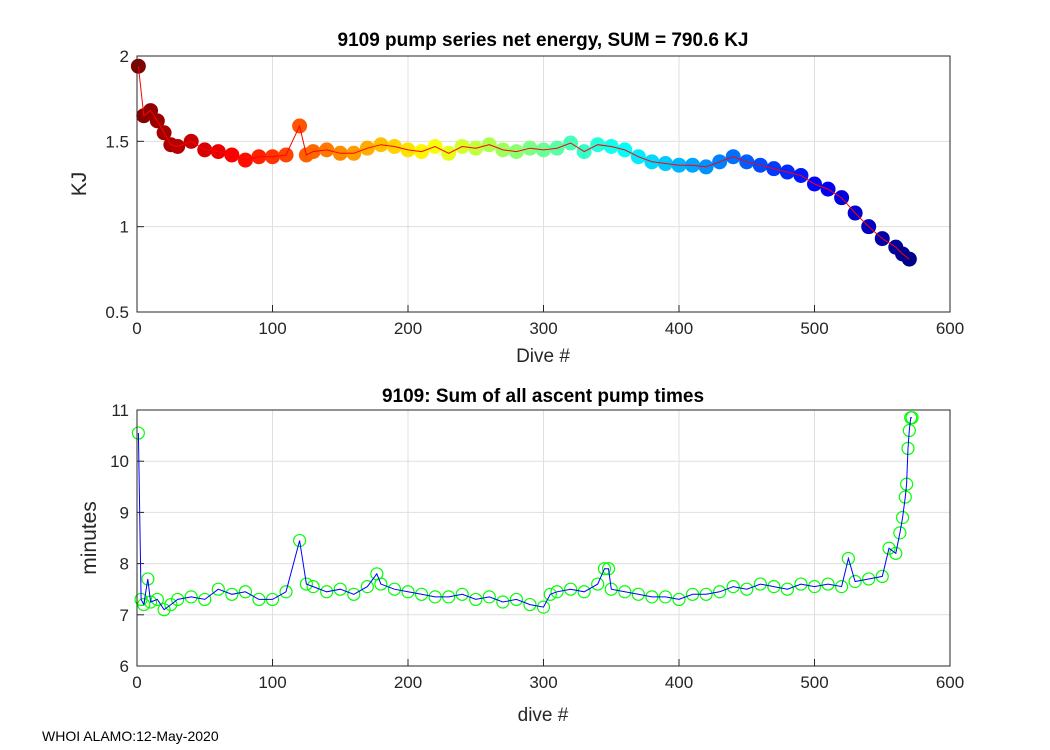 This screenshot has width=1050, height=750. Describe the element at coordinates (136, 328) in the screenshot. I see `energy-x-tick-label: 0` at that location.